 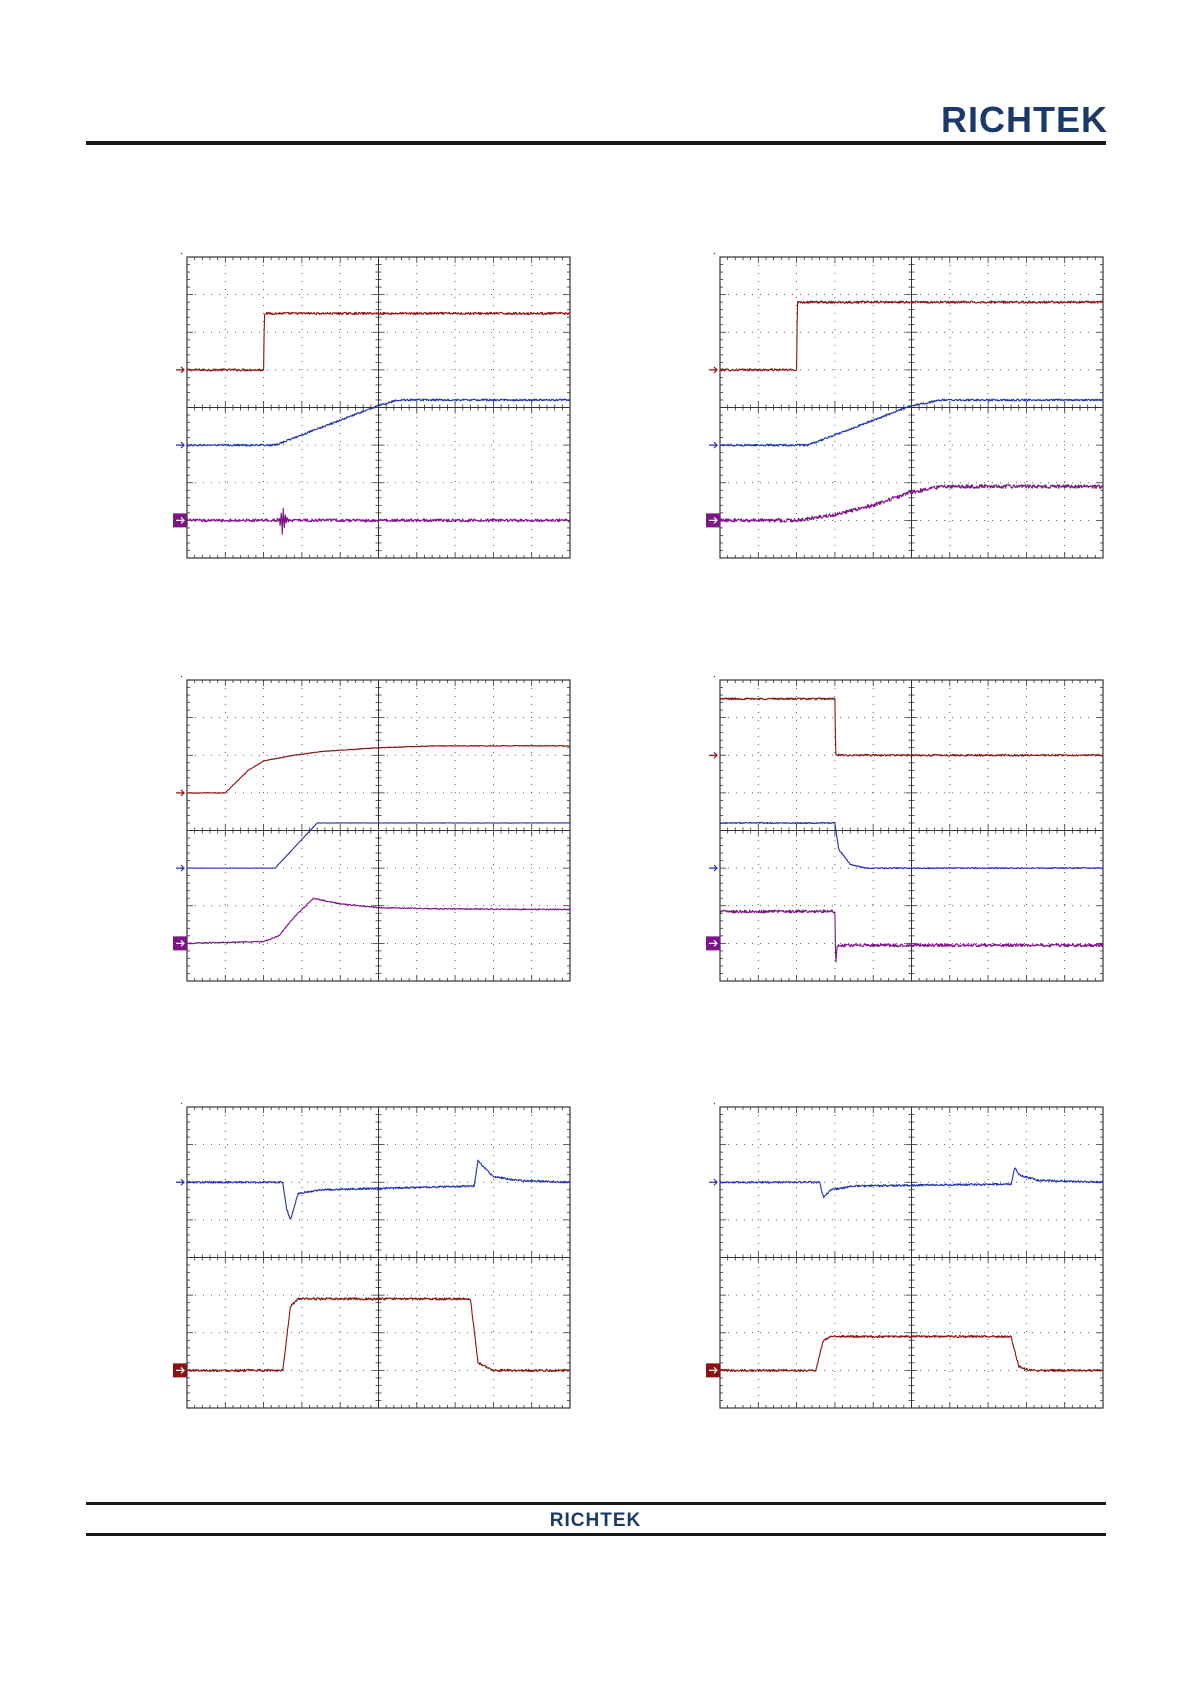 I want to click on header-rule, so click(x=596, y=143).